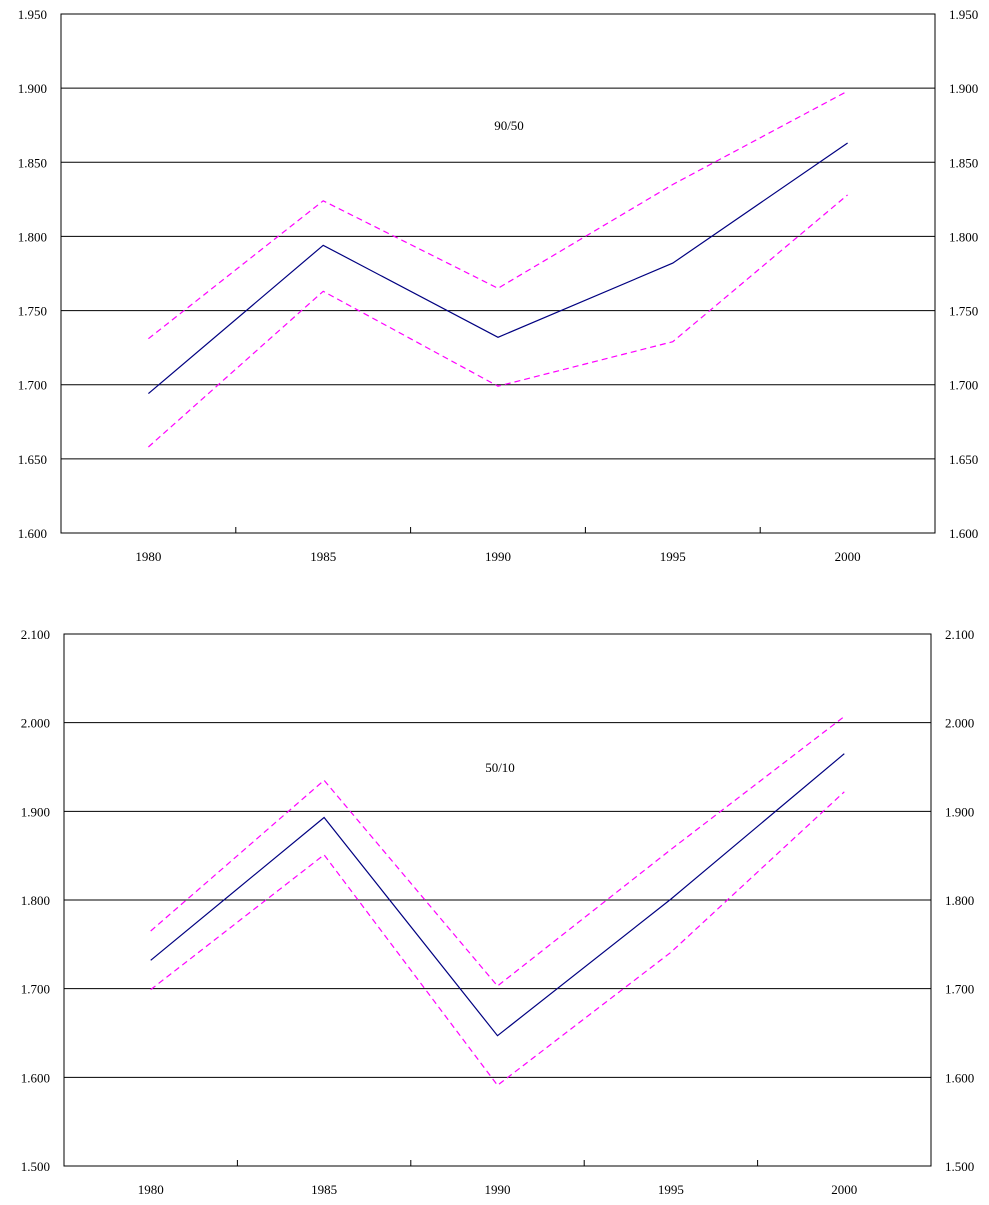 This screenshot has height=1205, width=989. What do you see at coordinates (32, 459) in the screenshot?
I see `y-tick-label-left: 1.650` at bounding box center [32, 459].